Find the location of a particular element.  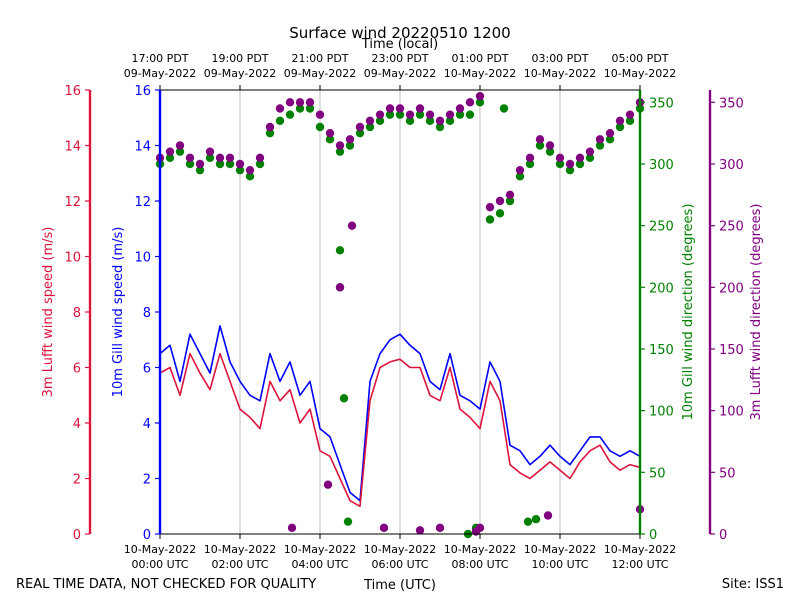

lufft-speed-tick-label: 0 is located at coordinates (77, 535).